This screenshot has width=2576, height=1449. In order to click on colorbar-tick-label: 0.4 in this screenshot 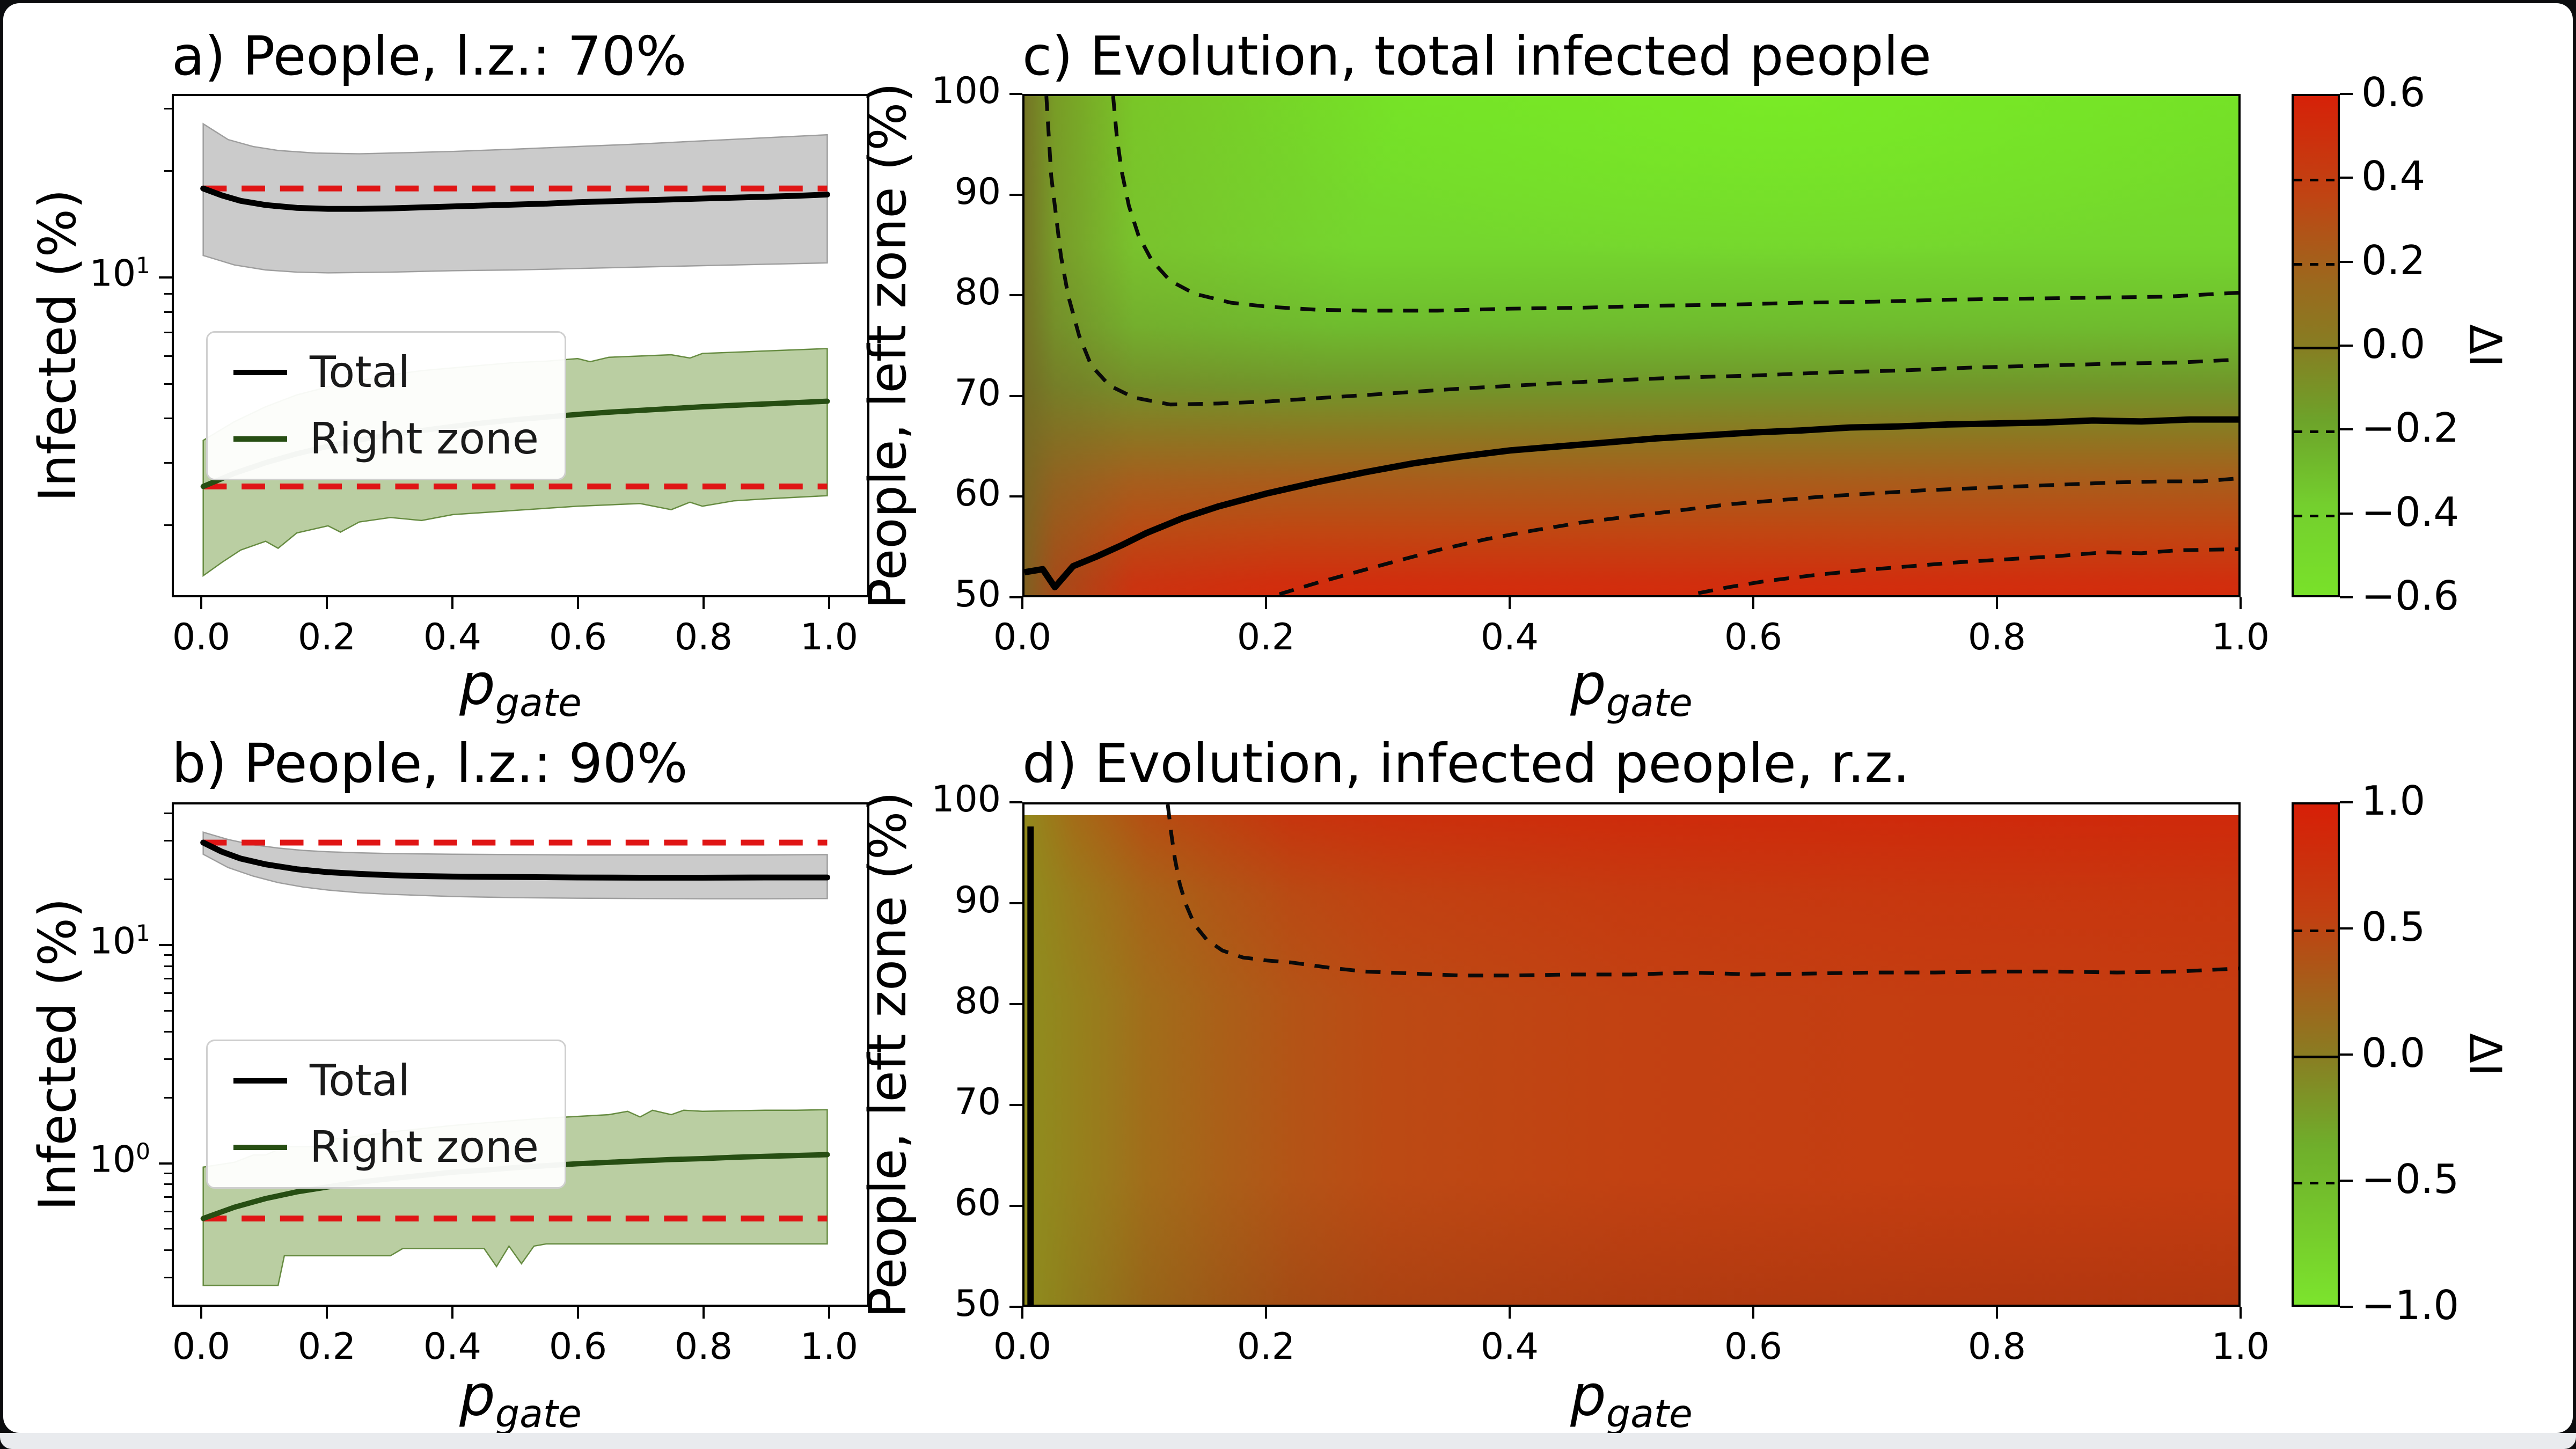, I will do `click(2393, 176)`.